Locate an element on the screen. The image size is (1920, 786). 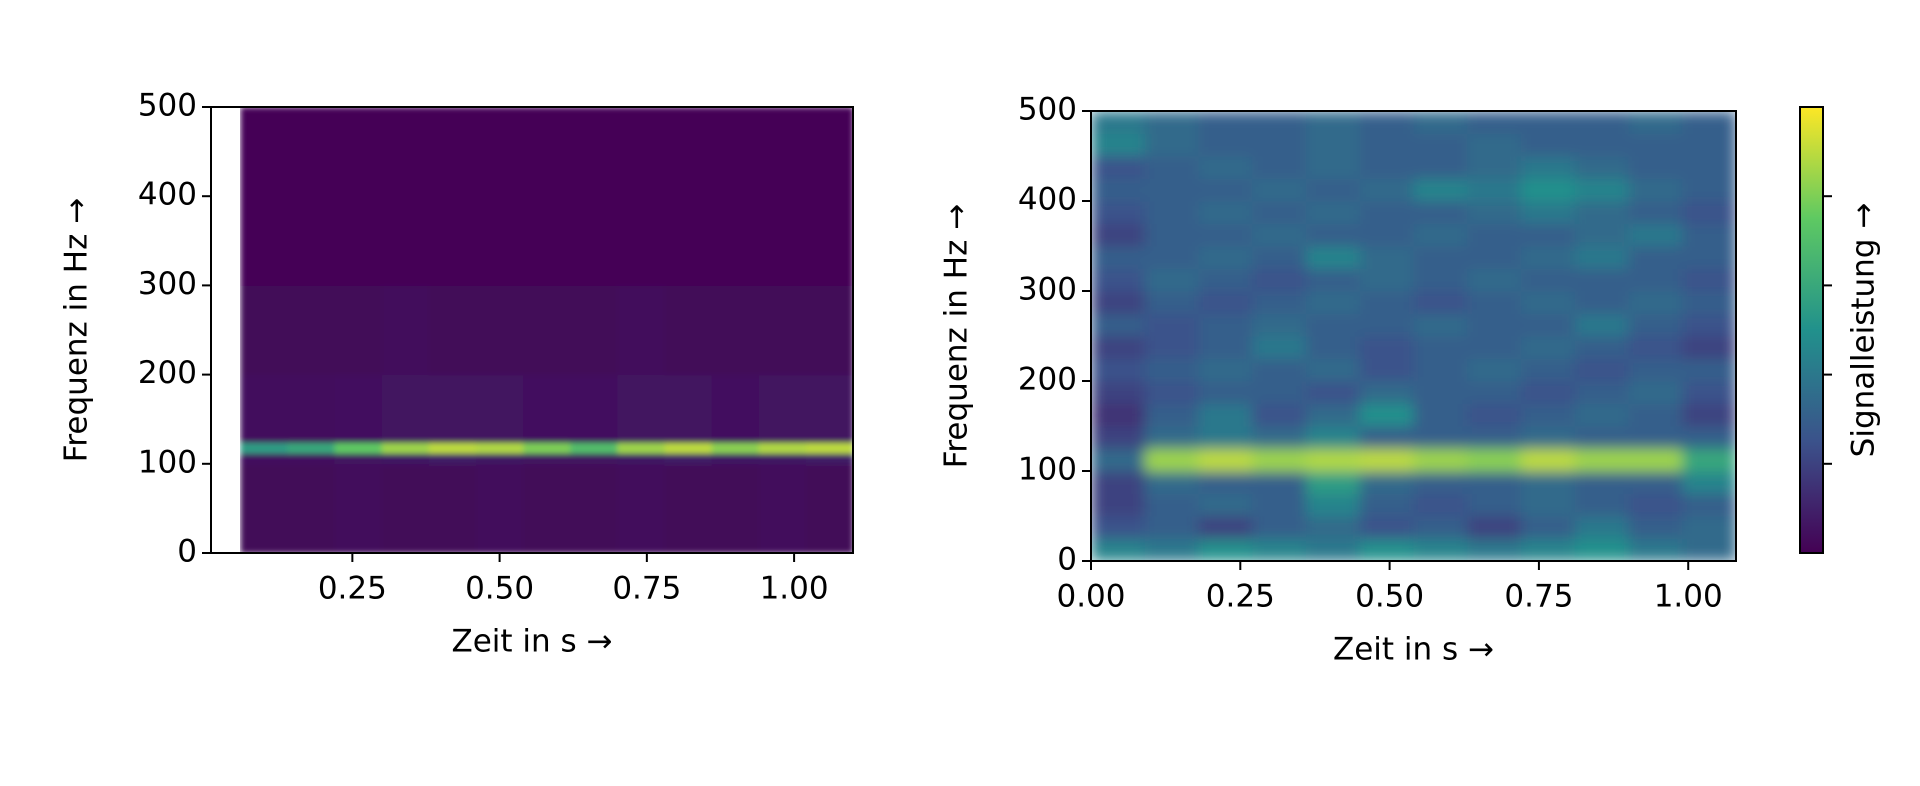
x-tick-label: 0.25 is located at coordinates (352, 589).